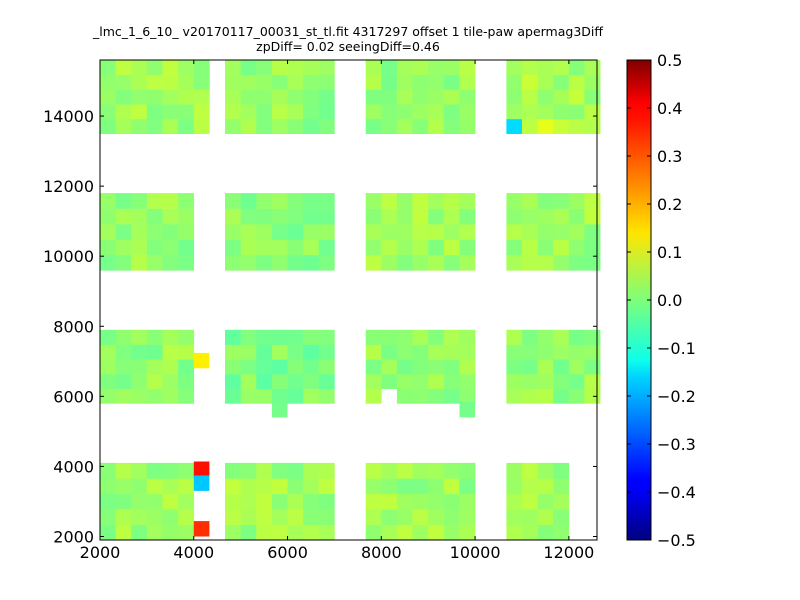  Describe the element at coordinates (669, 204) in the screenshot. I see `colorbar-tick-label: 0.2` at that location.